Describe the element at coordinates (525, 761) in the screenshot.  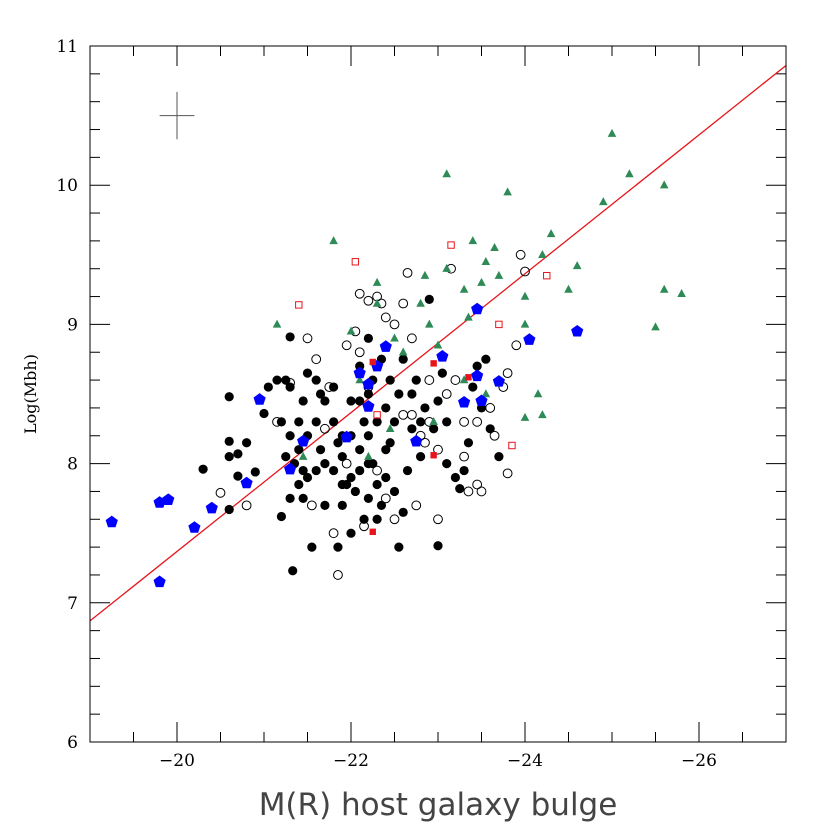
I see `x-tick-label: −24` at that location.